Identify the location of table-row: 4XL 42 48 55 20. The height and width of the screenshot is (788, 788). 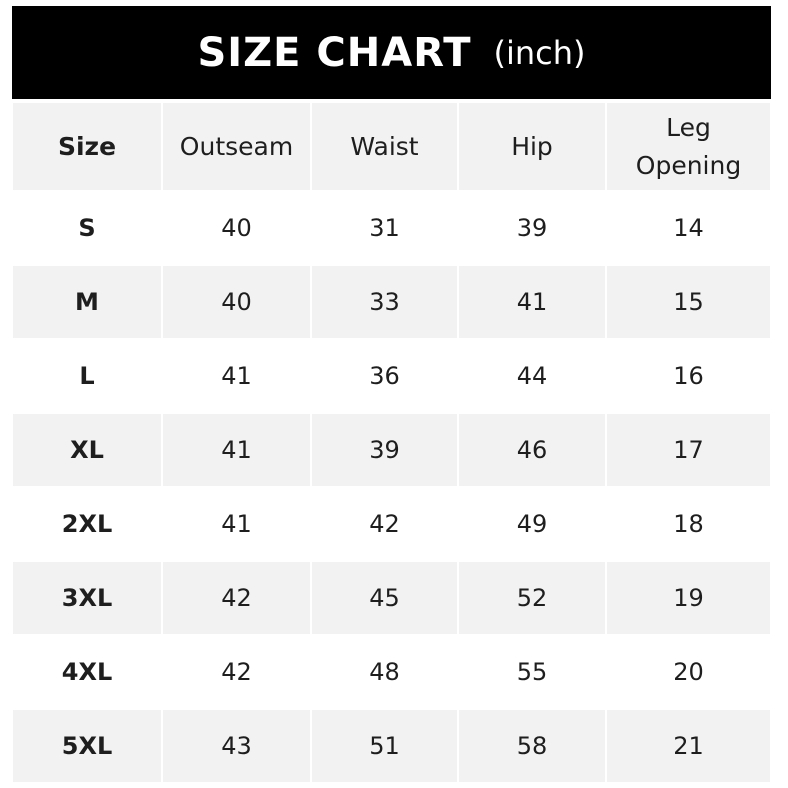
(391, 672).